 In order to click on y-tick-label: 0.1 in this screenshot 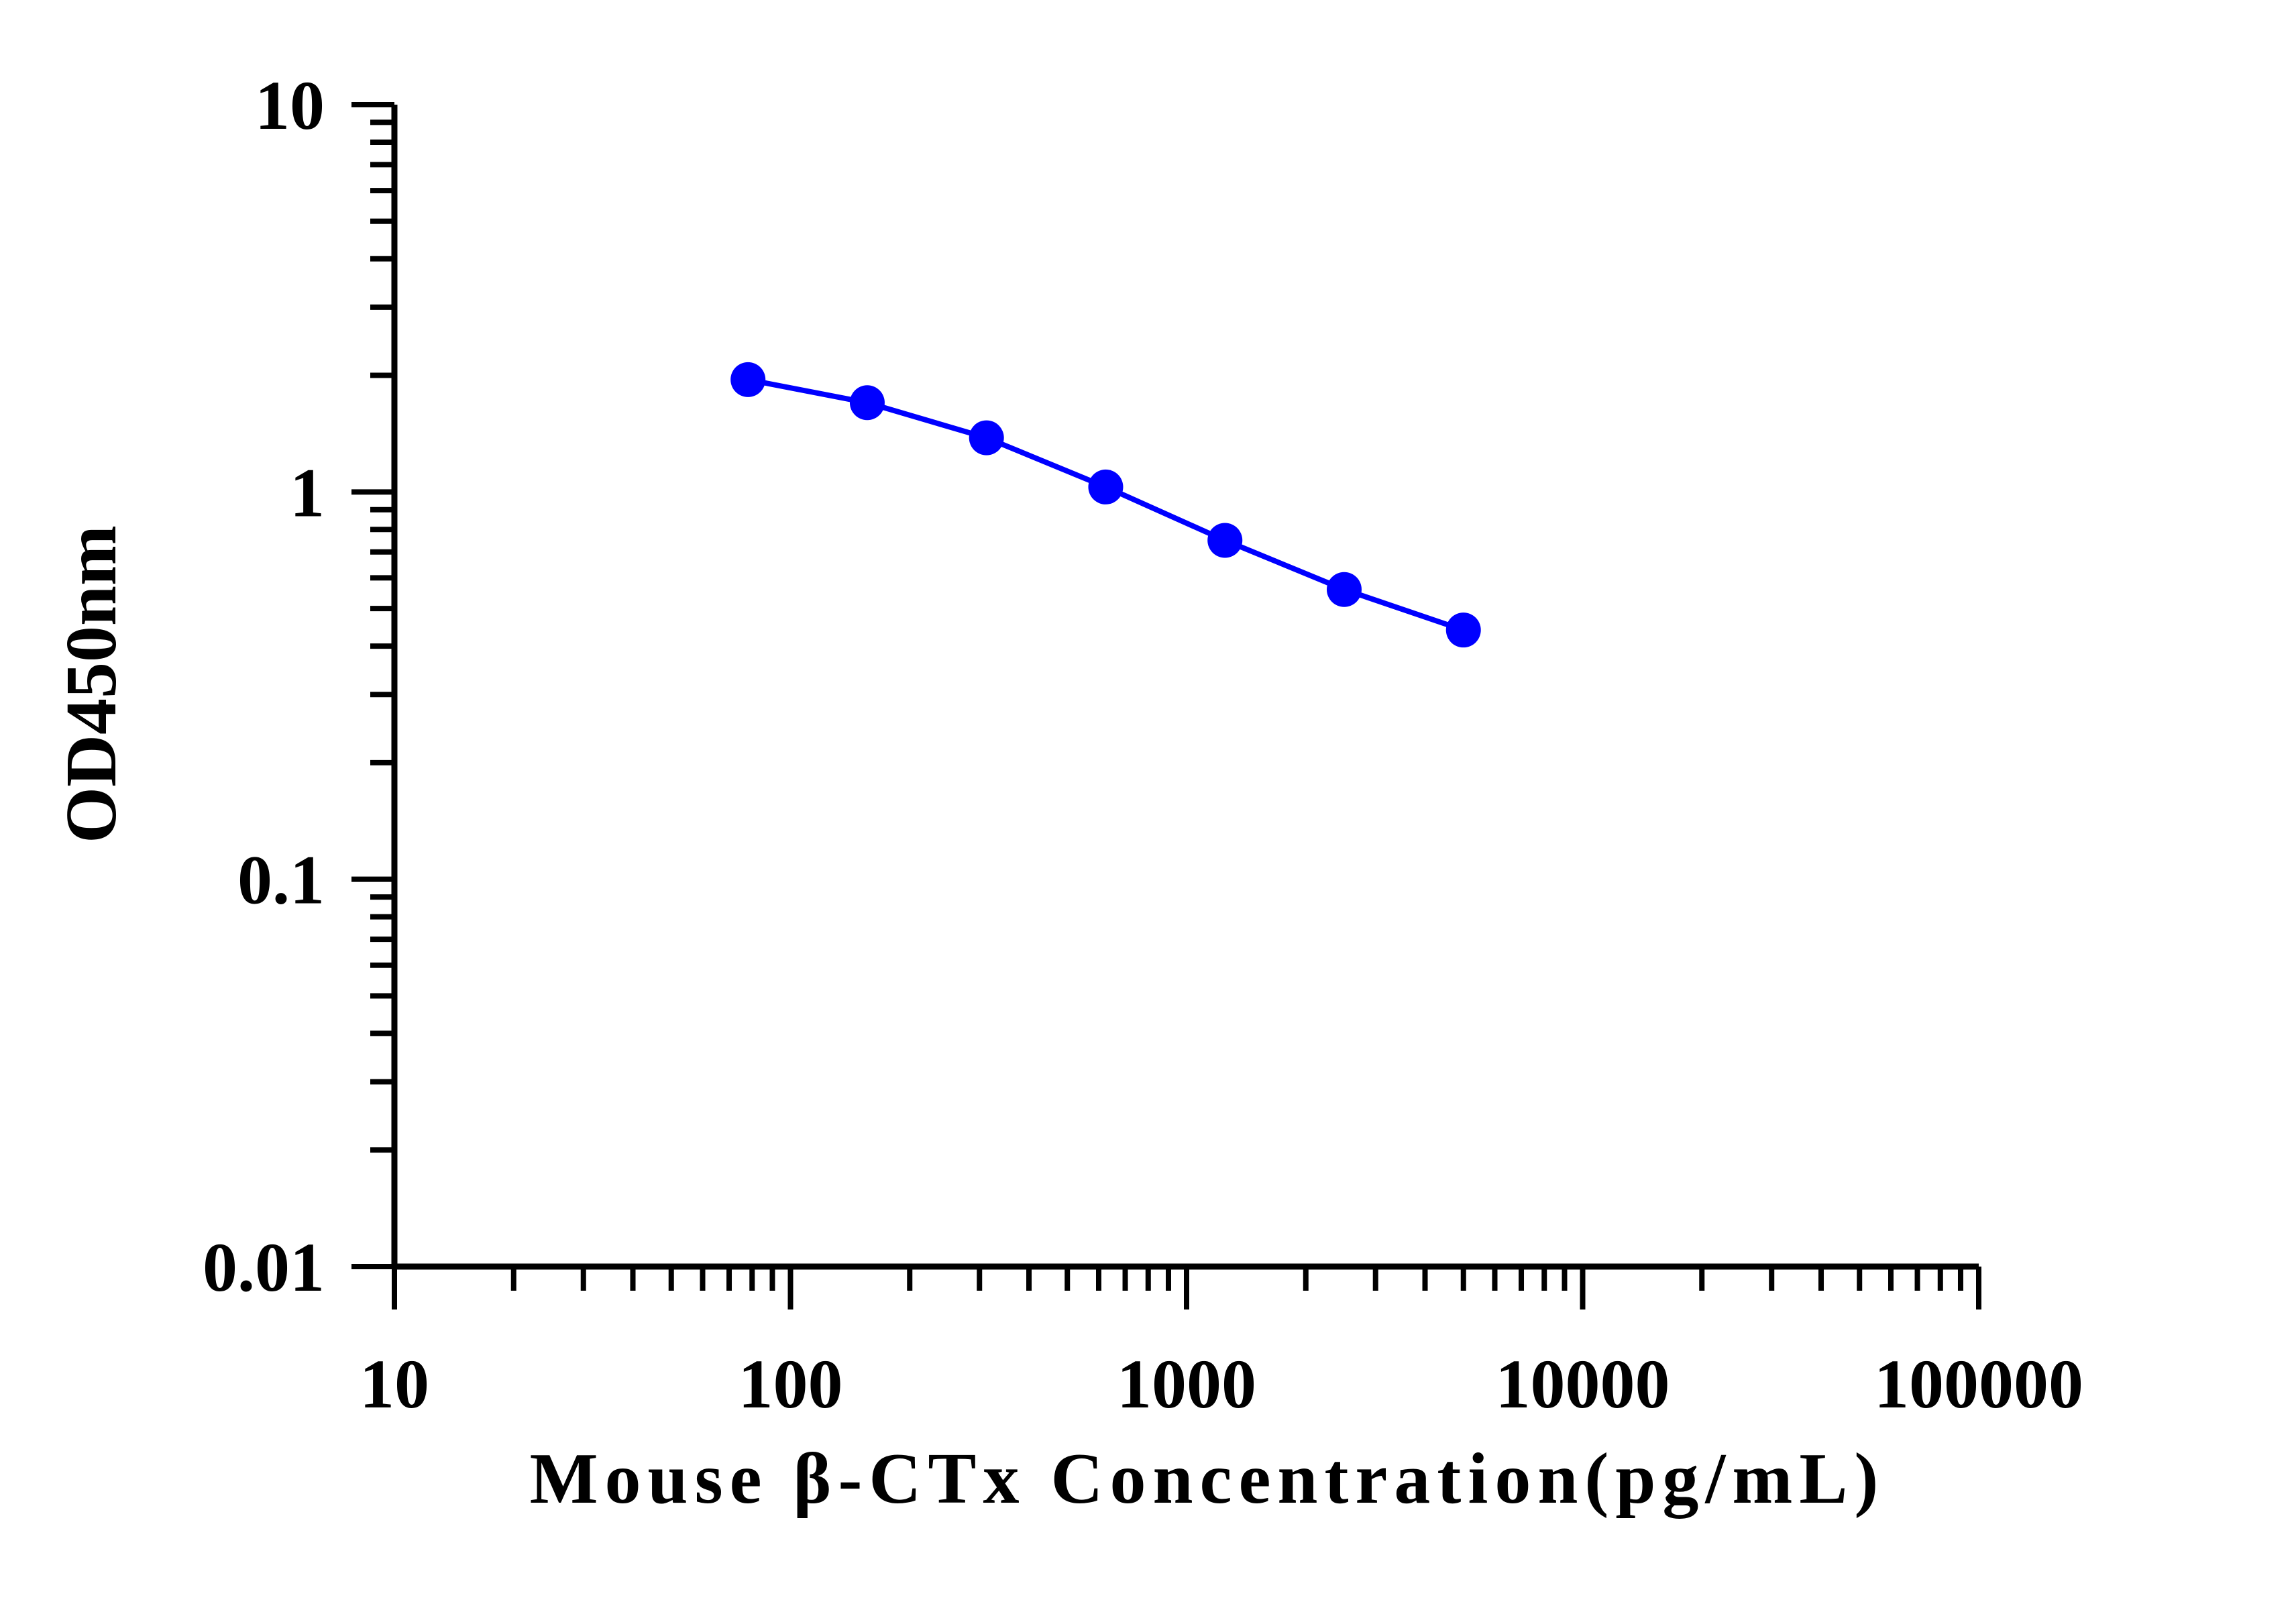, I will do `click(281, 880)`.